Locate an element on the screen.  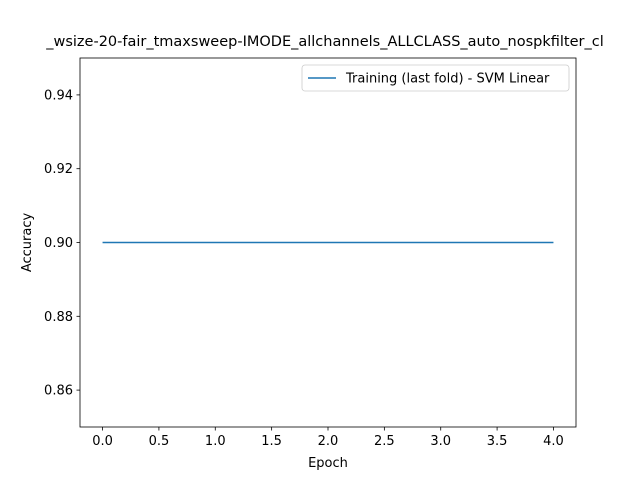
x-tick-label: 2.5 is located at coordinates (384, 441).